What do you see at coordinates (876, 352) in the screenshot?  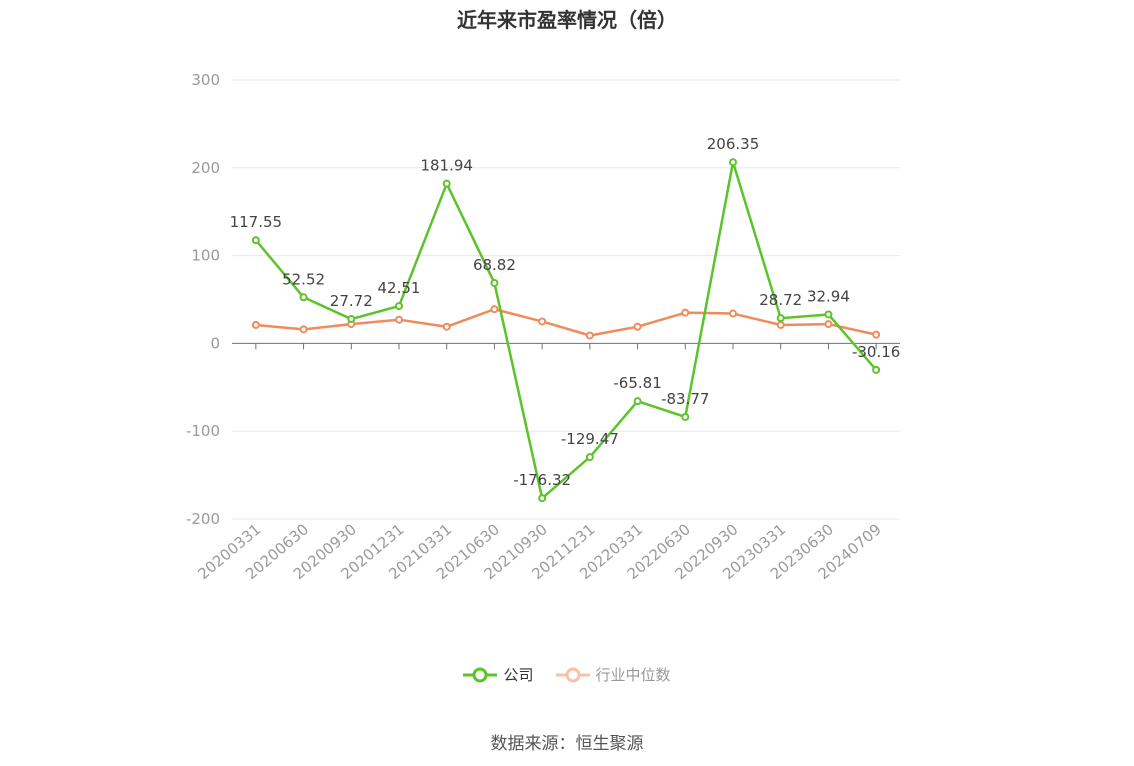 I see `data-label: -30.16` at bounding box center [876, 352].